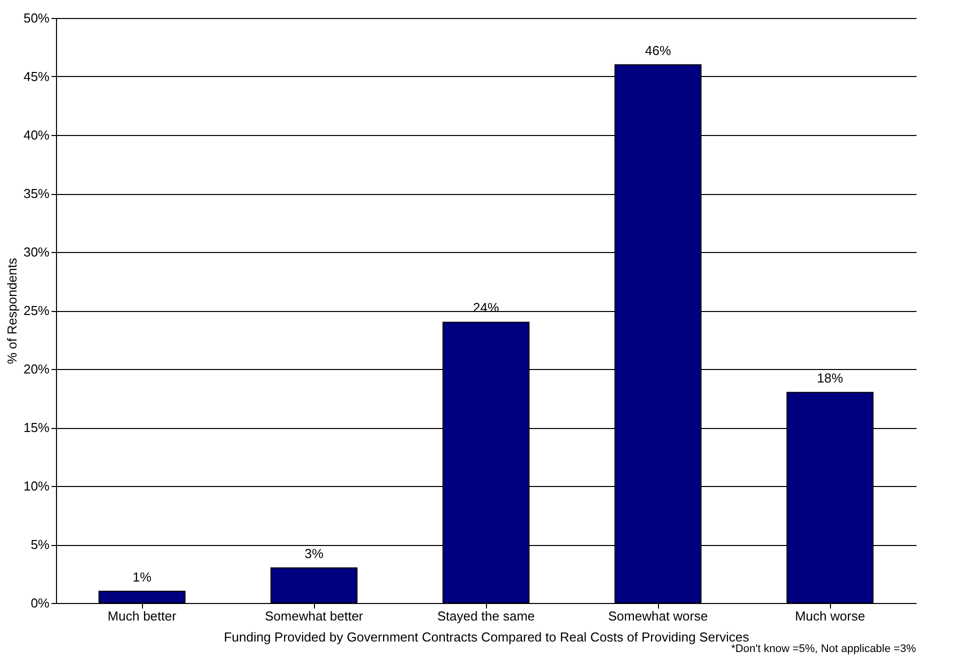 The image size is (958, 658). What do you see at coordinates (830, 616) in the screenshot?
I see `x-tick-label: Much worse` at bounding box center [830, 616].